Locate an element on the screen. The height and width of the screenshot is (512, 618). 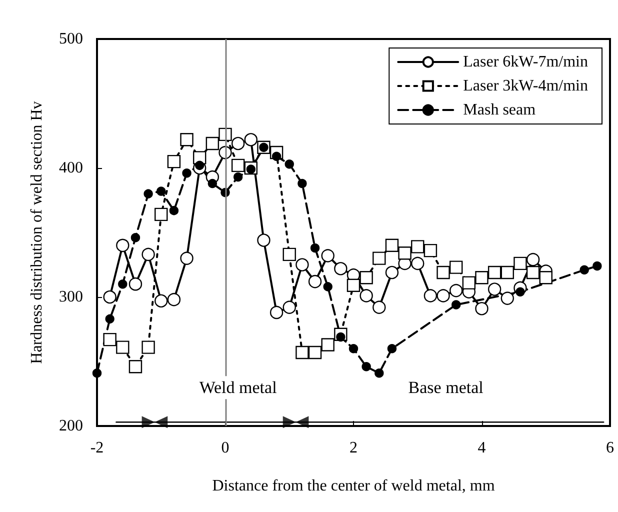
y-tick-label: 200 is located at coordinates (71, 426).